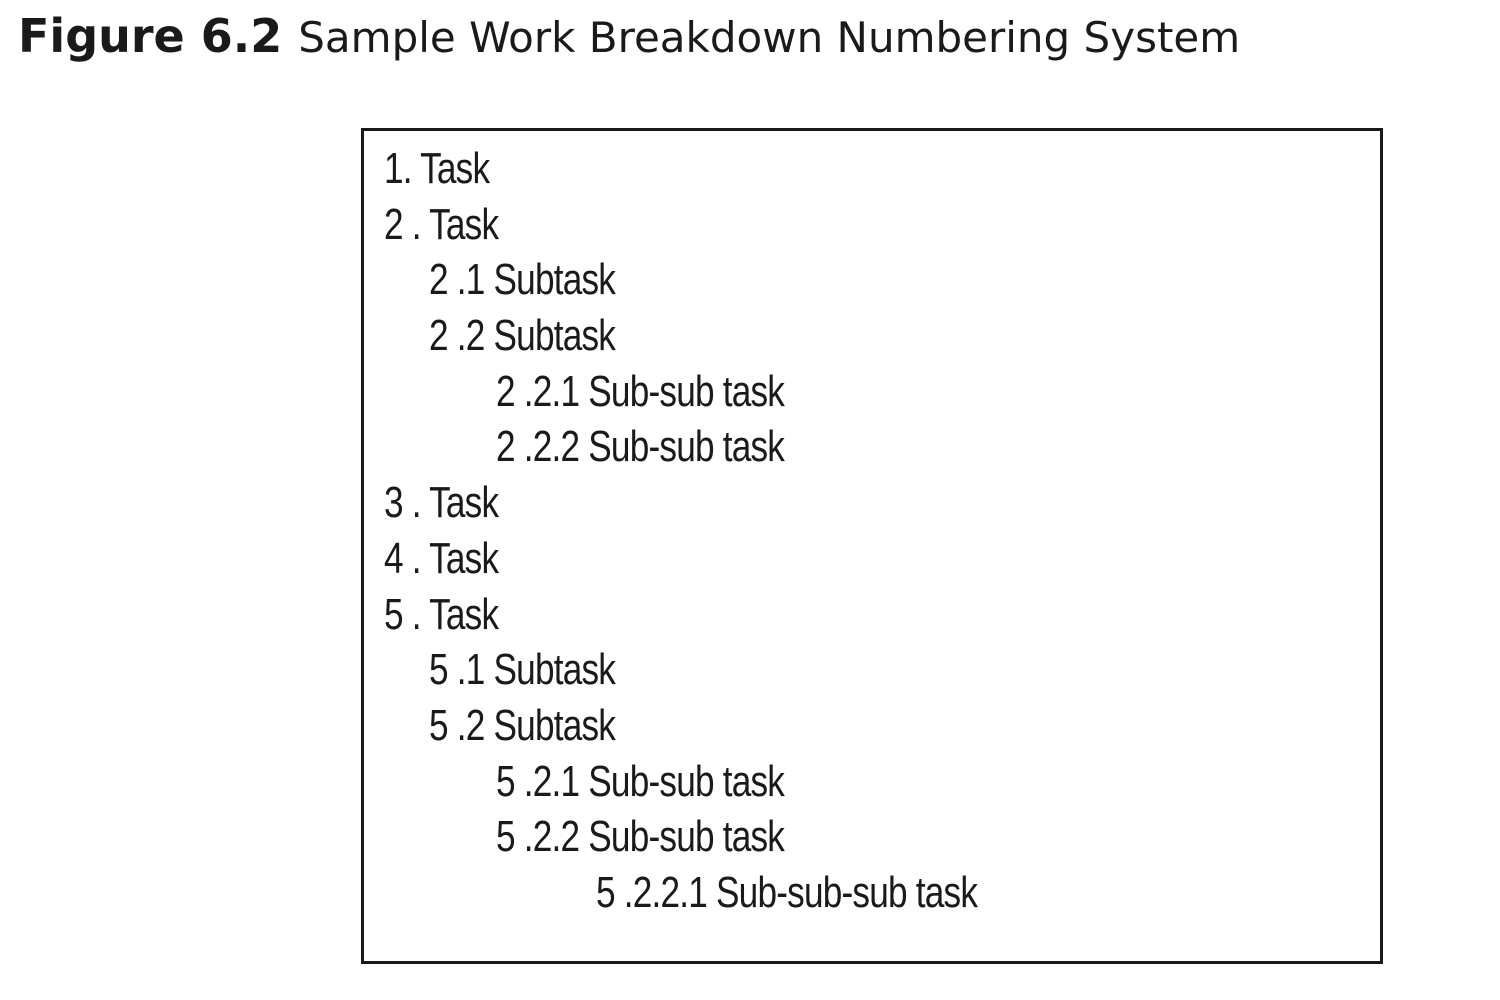 Image resolution: width=1500 pixels, height=1000 pixels. Describe the element at coordinates (522, 725) in the screenshot. I see `wbs-subtask: 5 .2 Subtask` at that location.